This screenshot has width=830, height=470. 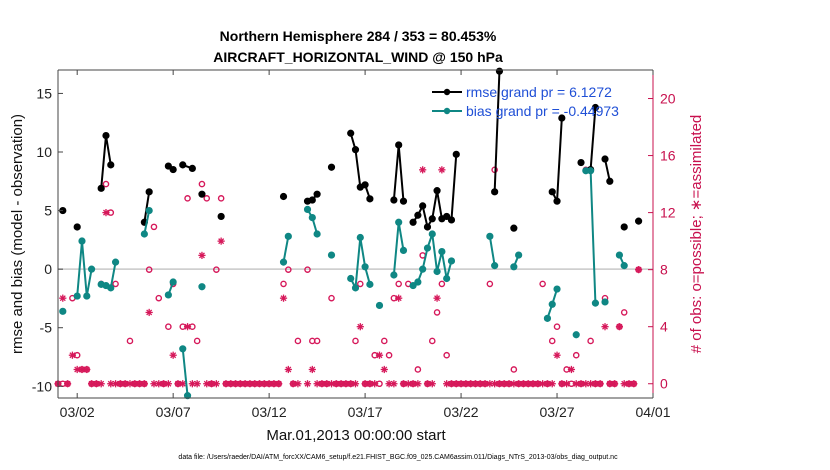 I want to click on y-tick-label-right: 20, so click(x=668, y=99).